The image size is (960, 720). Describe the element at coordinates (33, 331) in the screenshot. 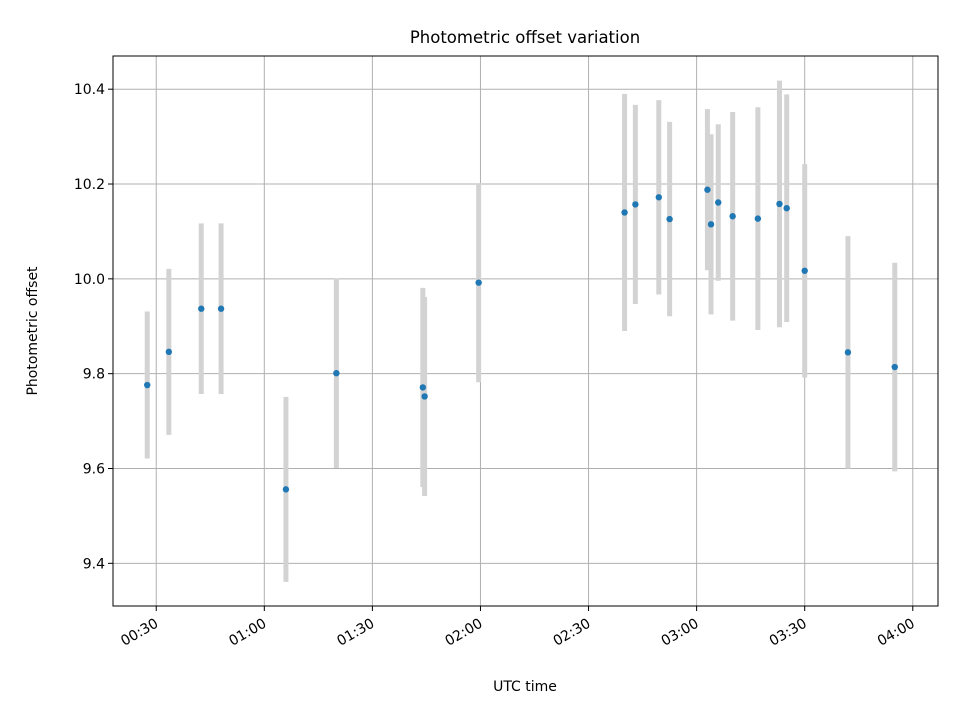

I see `y-axis-label: Photometric offset` at that location.